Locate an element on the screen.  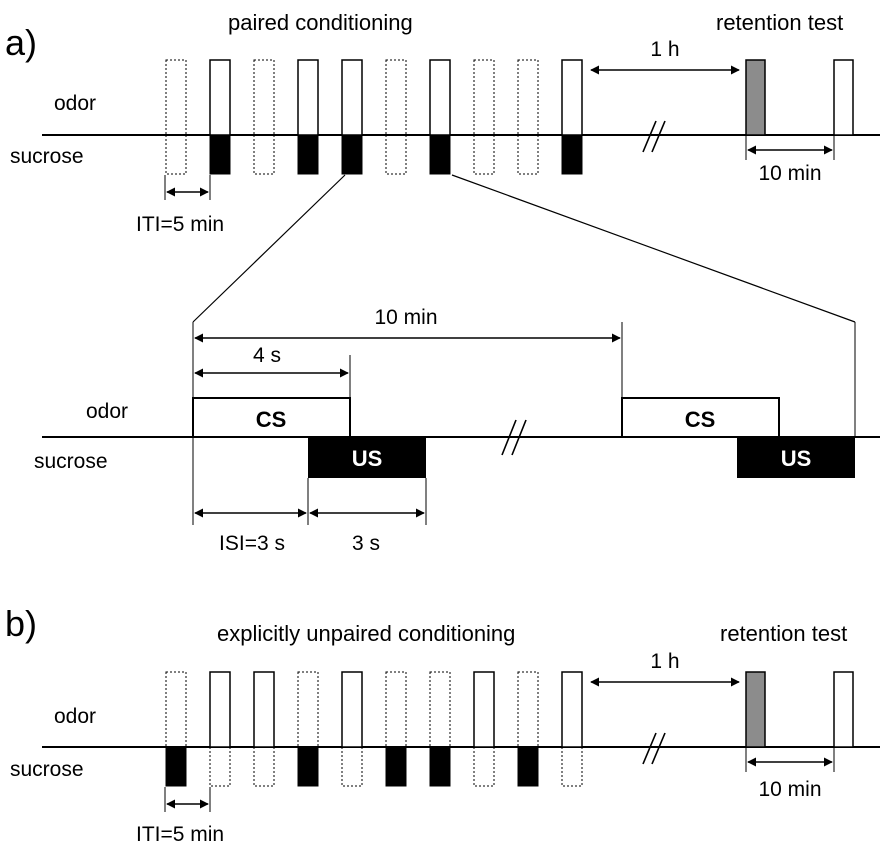
detail-isi-label: ISI=3 s is located at coordinates (252, 543).